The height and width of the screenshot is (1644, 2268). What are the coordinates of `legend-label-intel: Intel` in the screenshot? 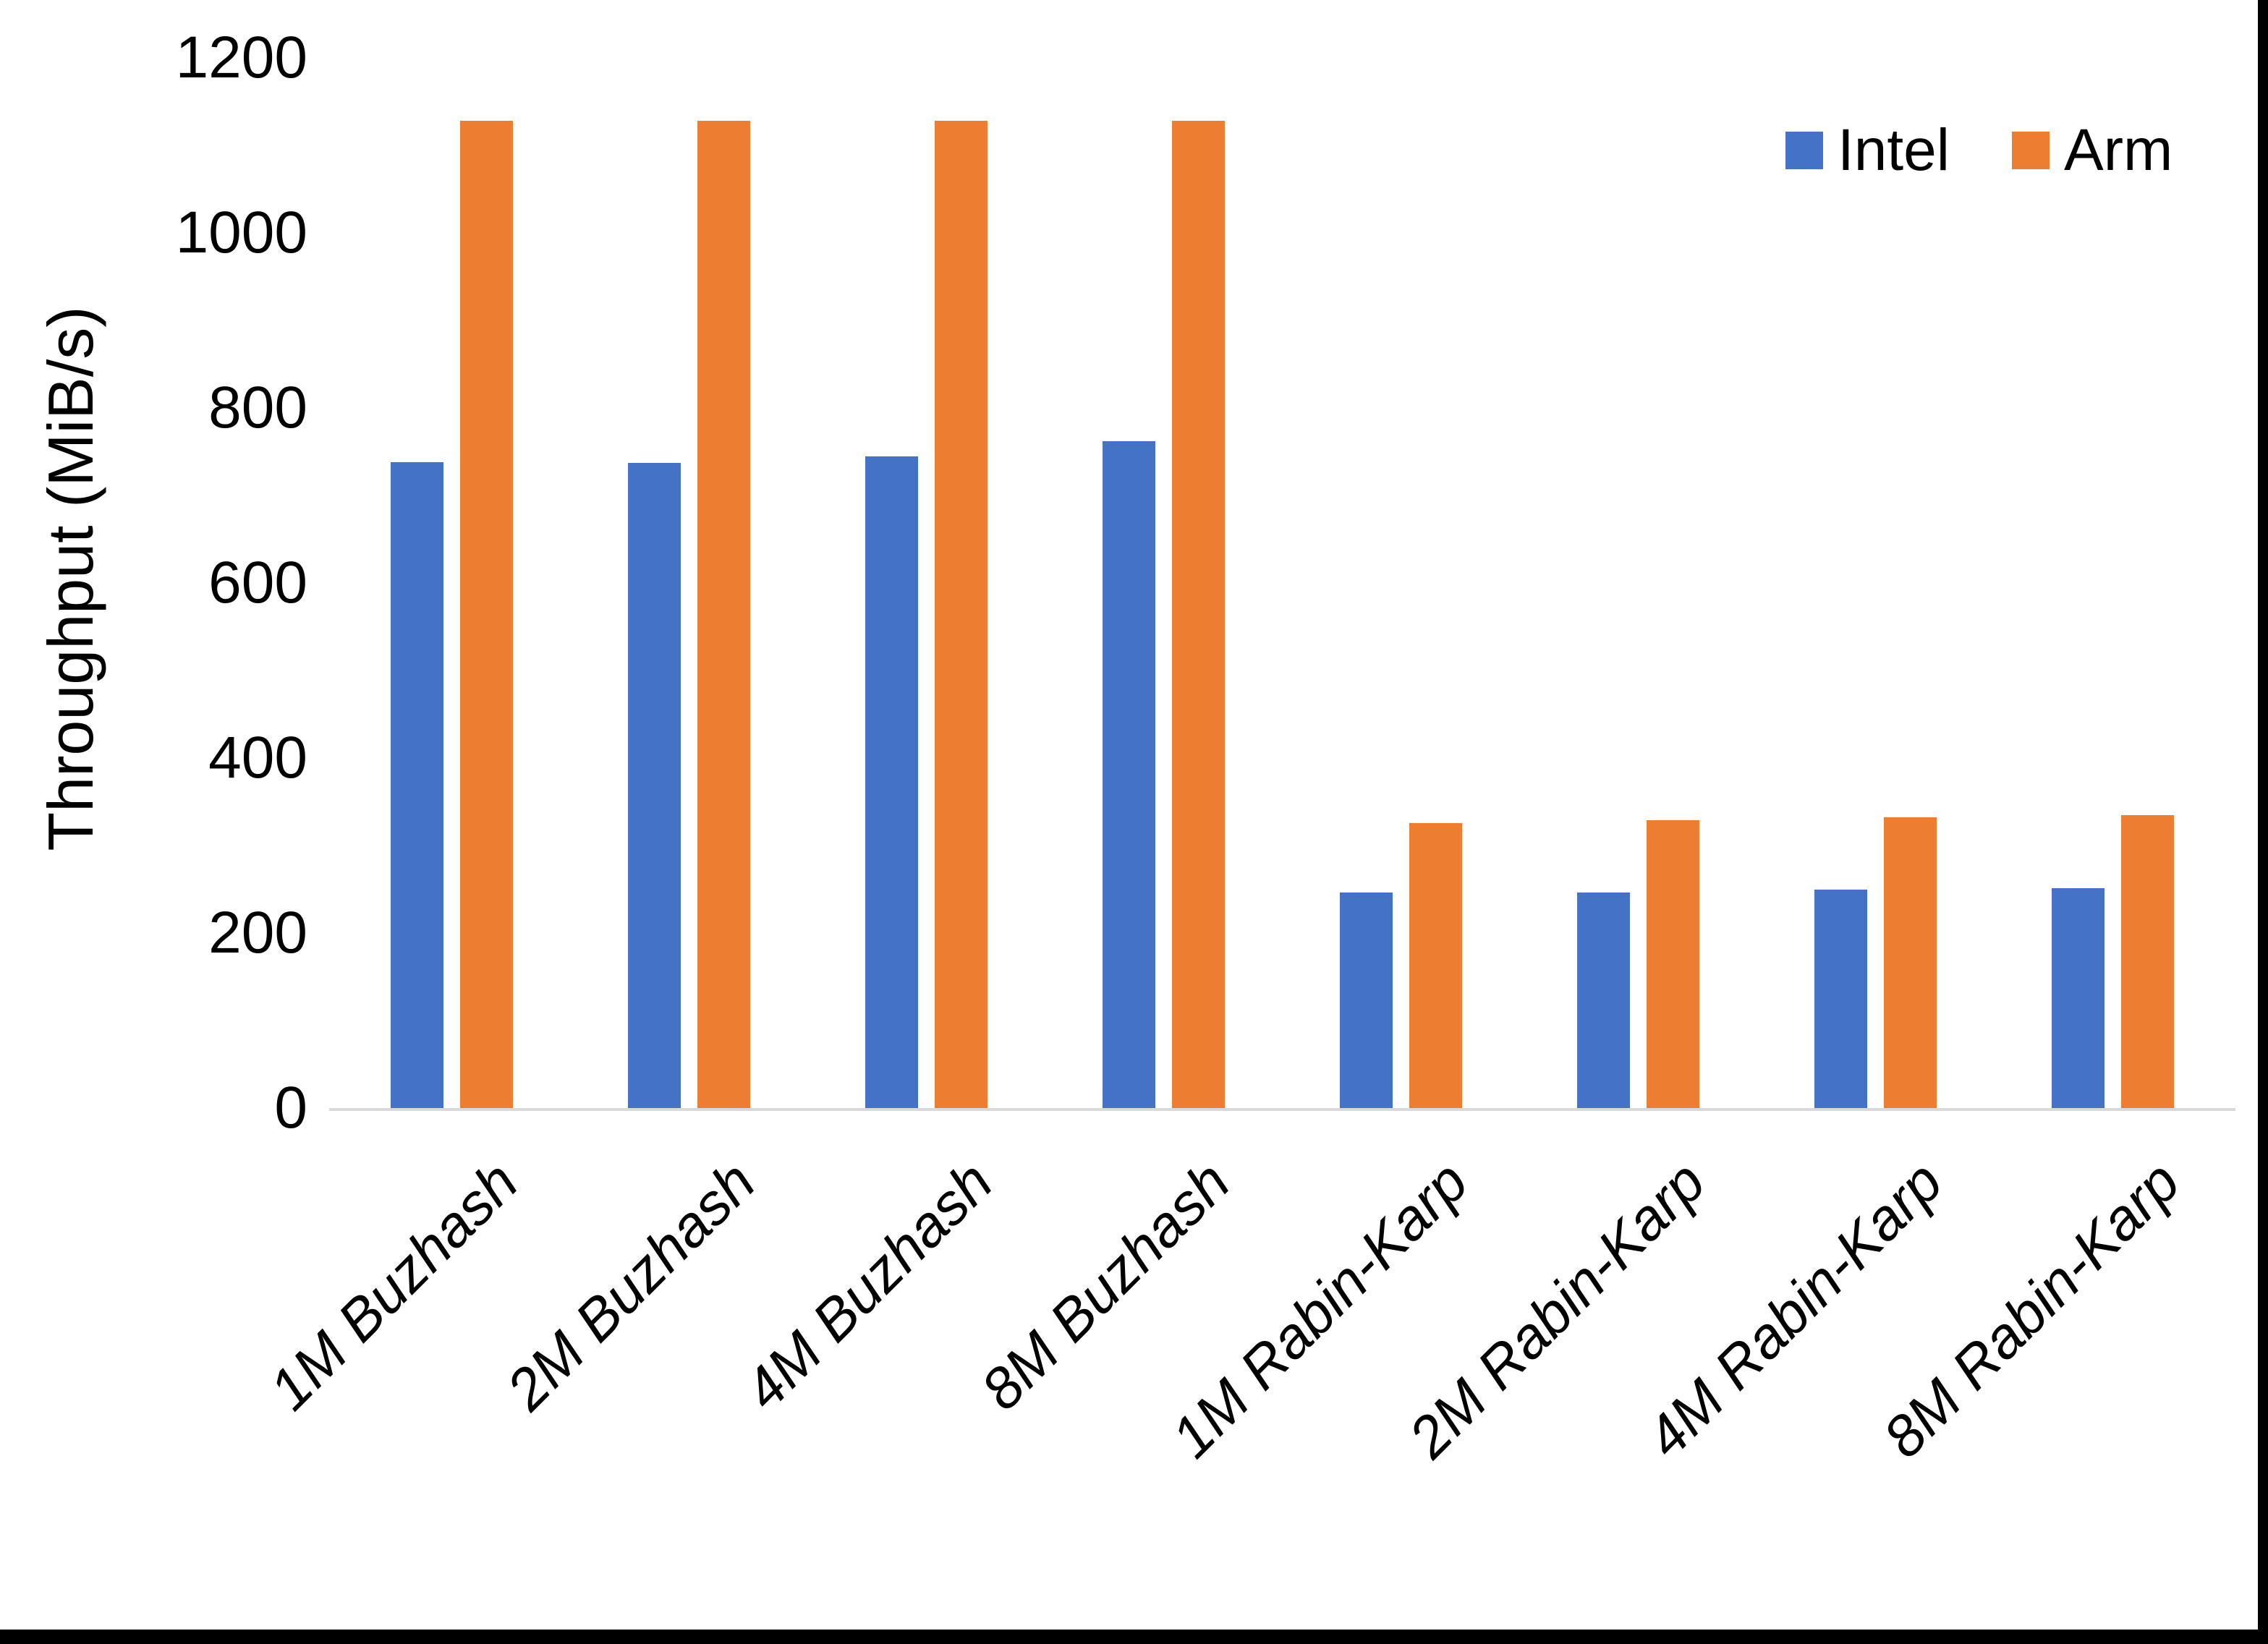 It's located at (1894, 150).